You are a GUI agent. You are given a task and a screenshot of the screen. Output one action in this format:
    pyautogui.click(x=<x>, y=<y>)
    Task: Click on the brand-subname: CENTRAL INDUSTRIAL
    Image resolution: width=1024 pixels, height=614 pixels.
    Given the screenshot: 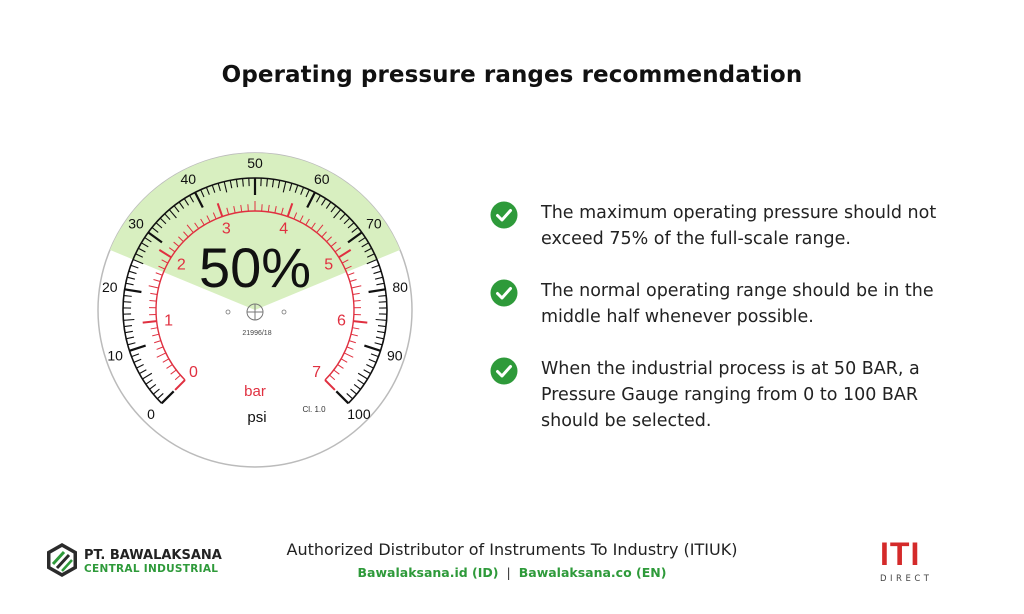 What is the action you would take?
    pyautogui.click(x=151, y=569)
    